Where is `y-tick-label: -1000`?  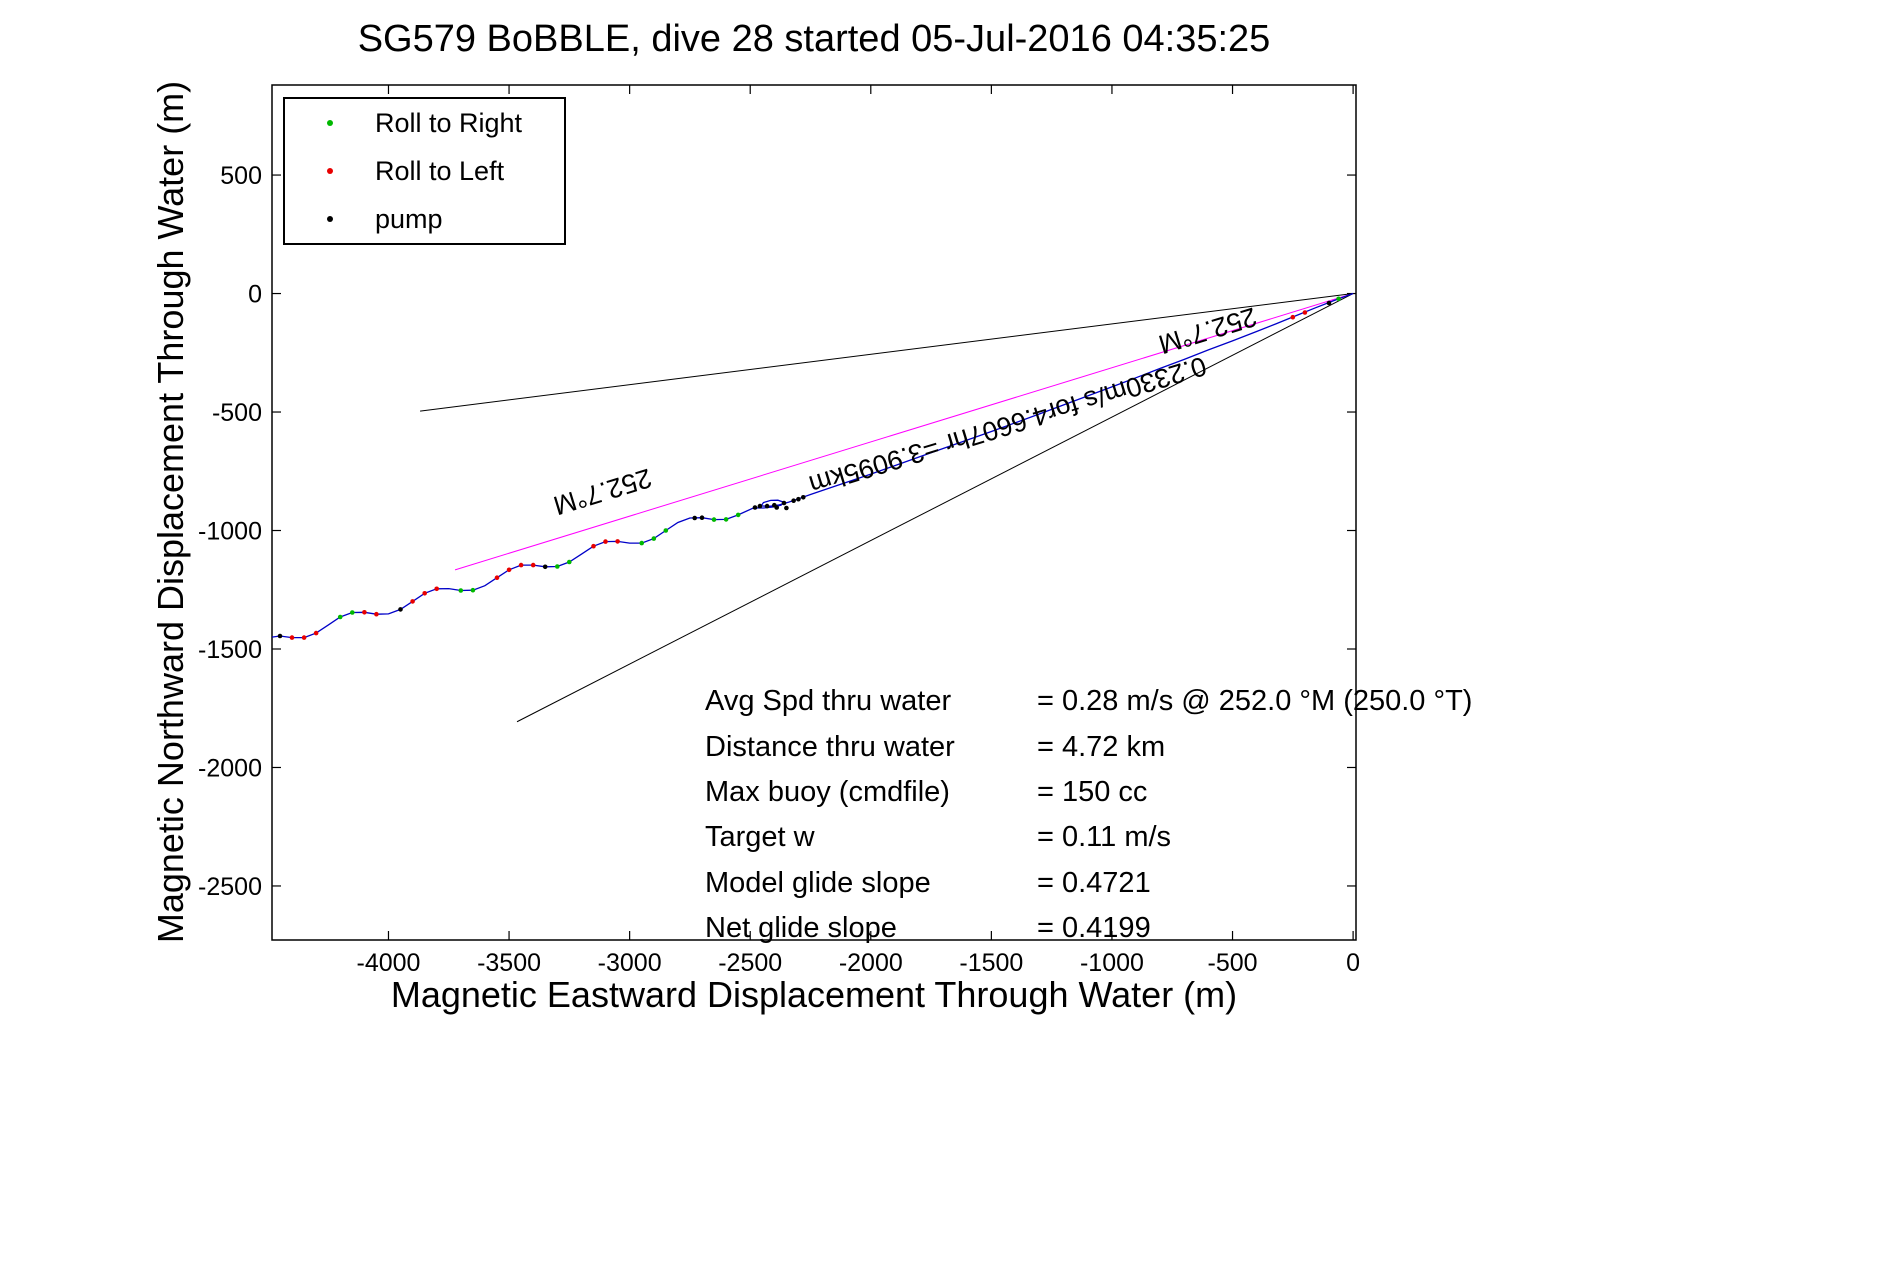
y-tick-label: -1000 is located at coordinates (230, 532).